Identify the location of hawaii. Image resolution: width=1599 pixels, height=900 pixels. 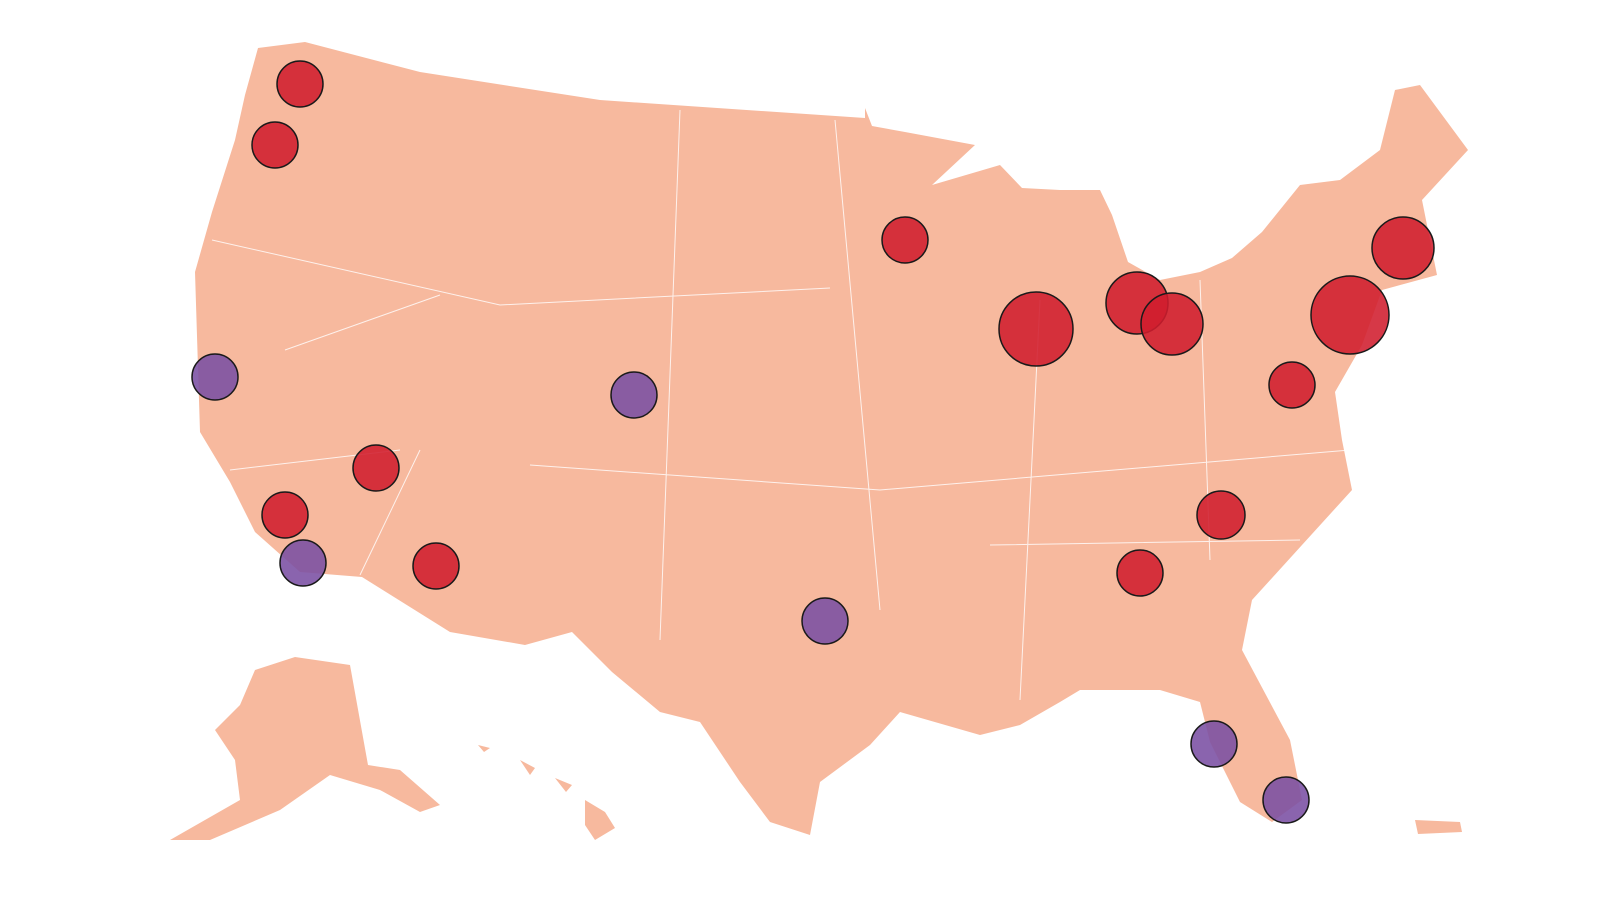
(546, 792).